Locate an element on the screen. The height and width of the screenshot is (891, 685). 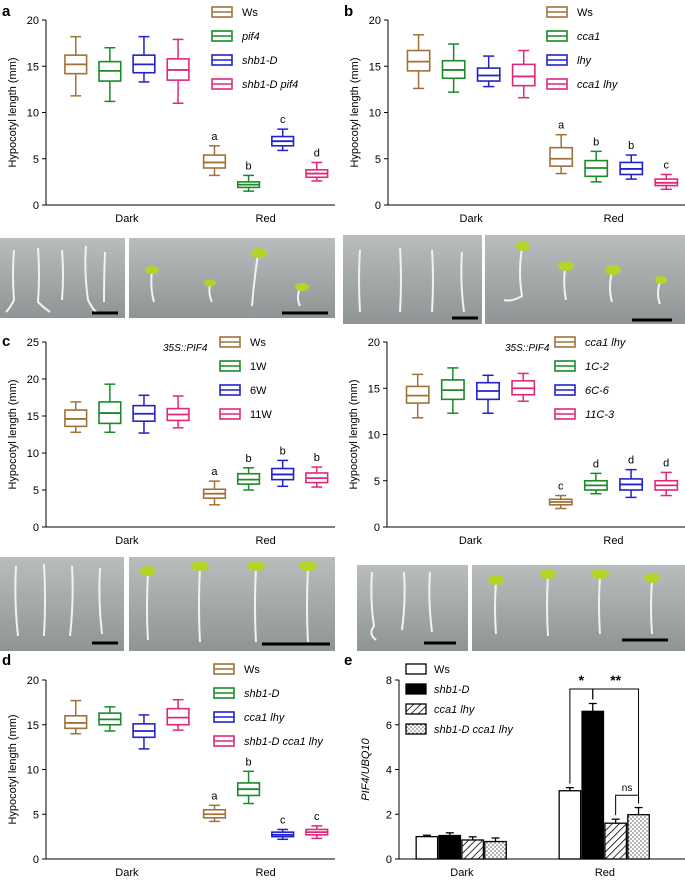
legend-item: 6C-6 is located at coordinates (582, 390).